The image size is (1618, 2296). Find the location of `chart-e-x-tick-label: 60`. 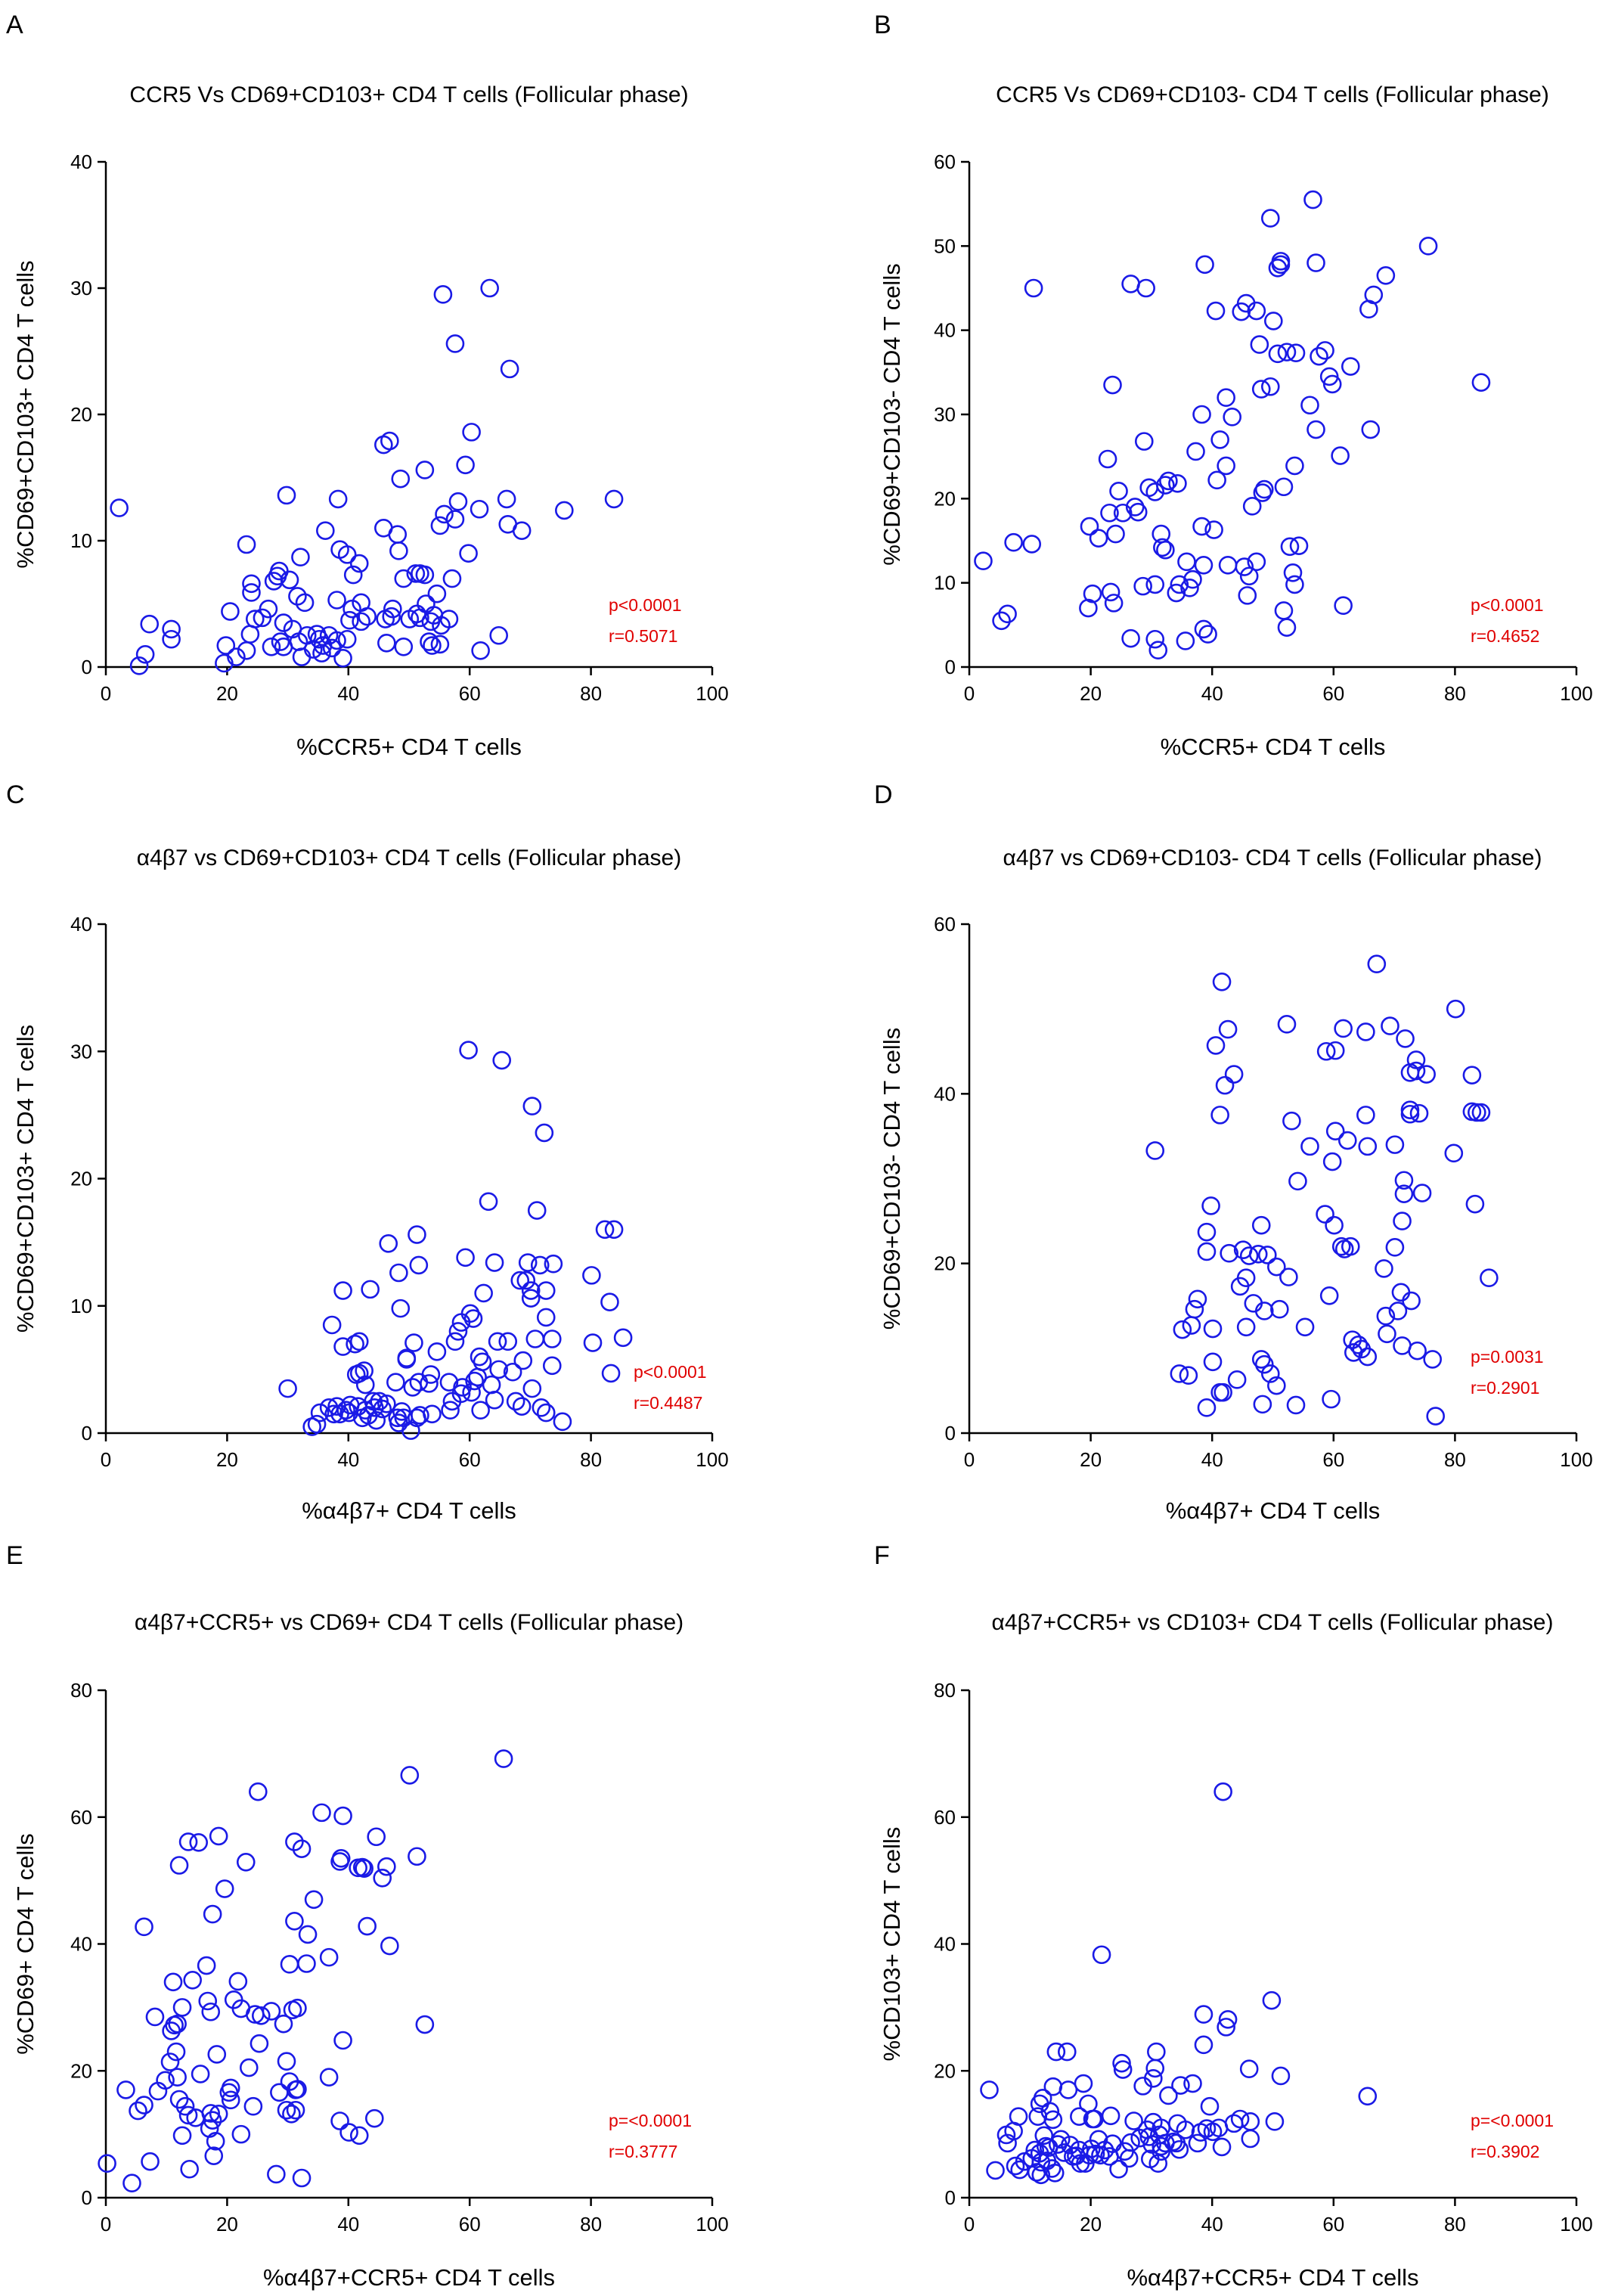

chart-e-x-tick-label: 60 is located at coordinates (470, 2224).